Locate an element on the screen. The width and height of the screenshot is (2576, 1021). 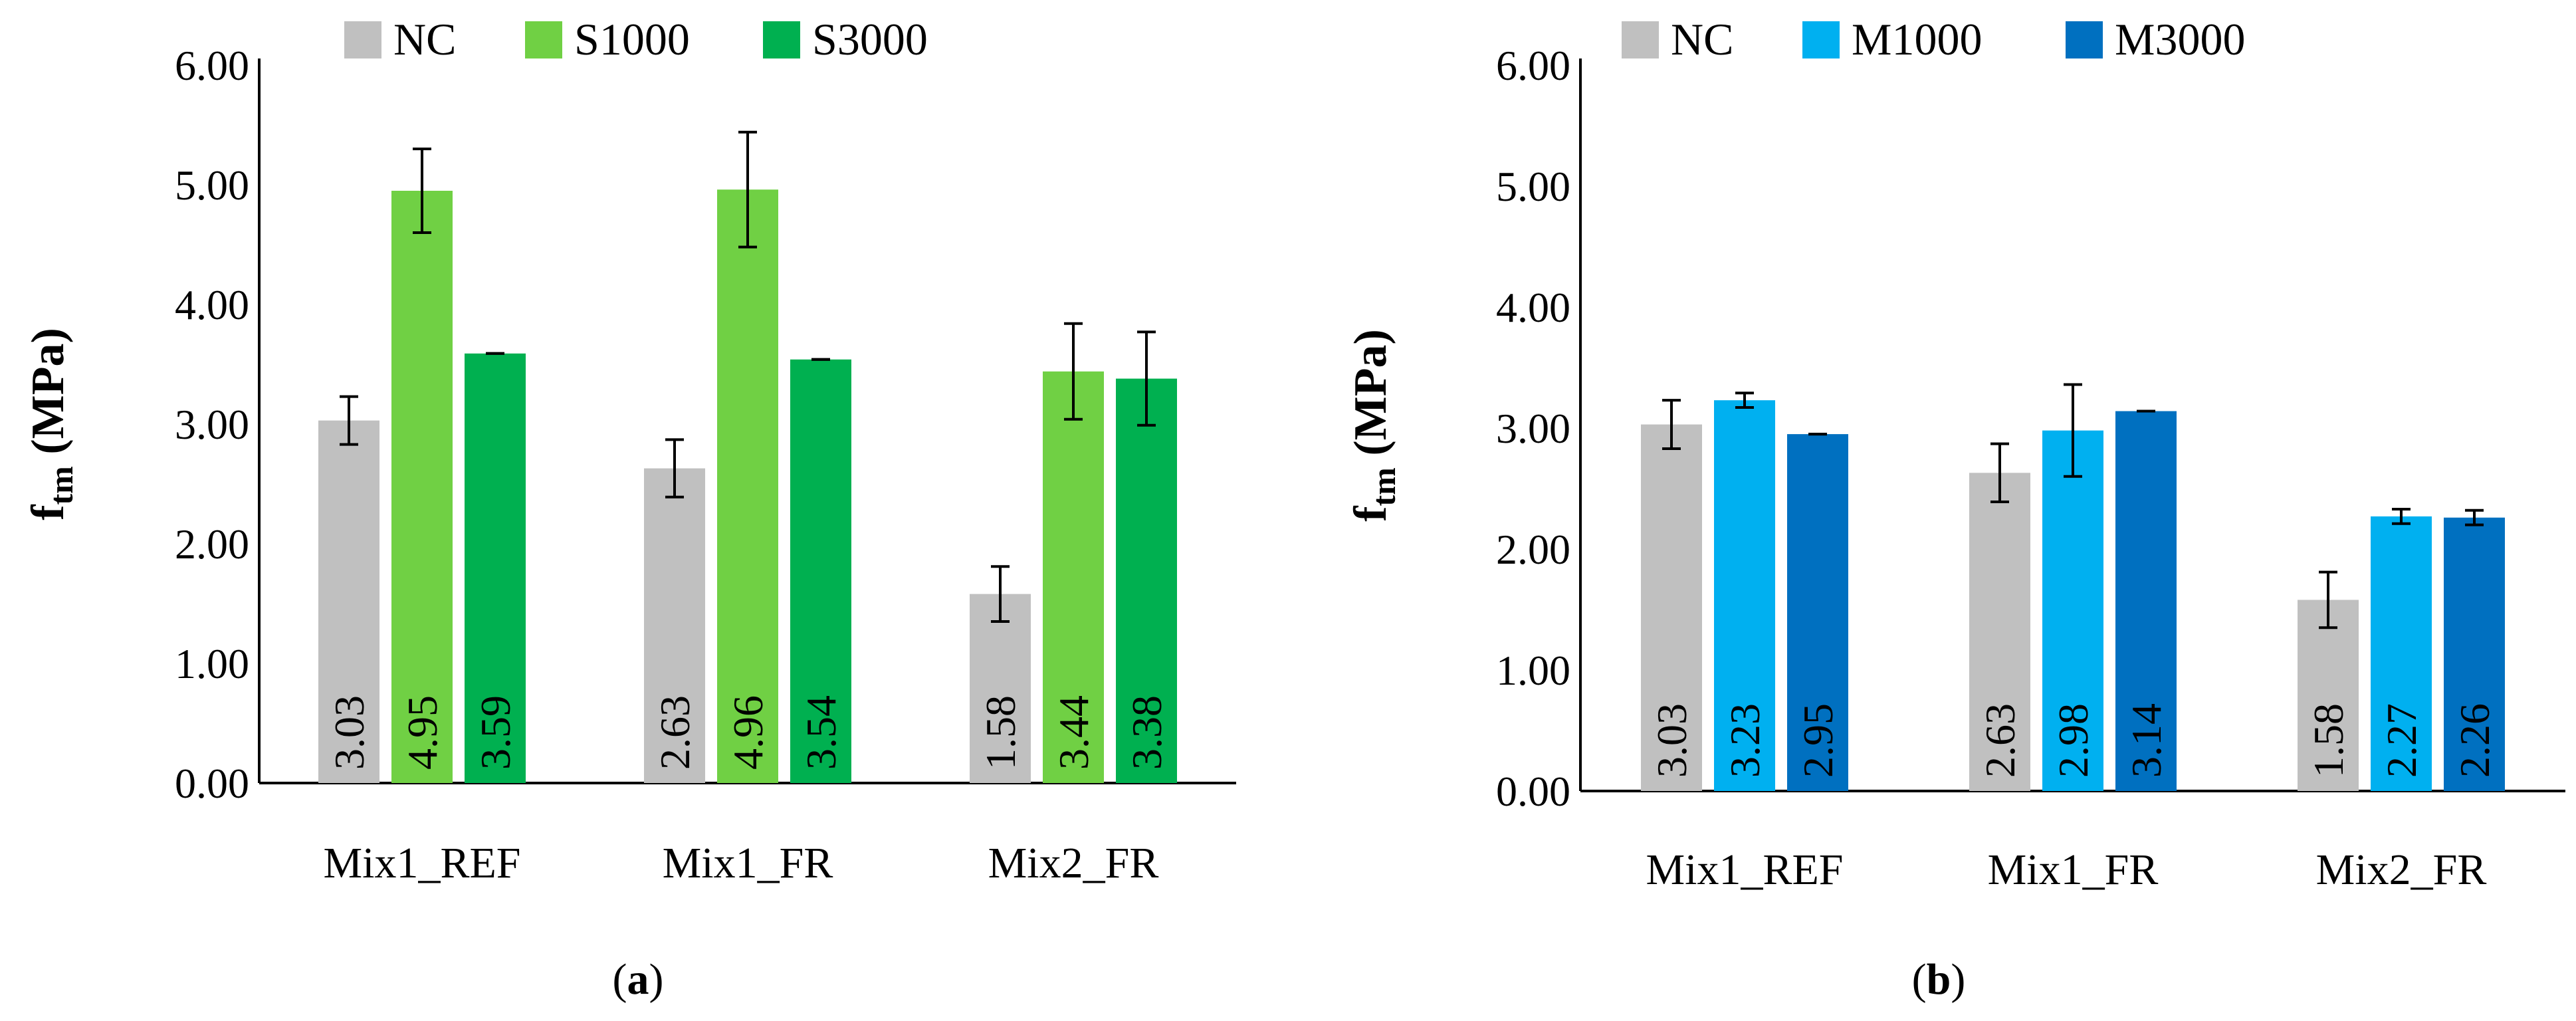
panel-b-y-tick-label: 5.00 is located at coordinates (1533, 186).